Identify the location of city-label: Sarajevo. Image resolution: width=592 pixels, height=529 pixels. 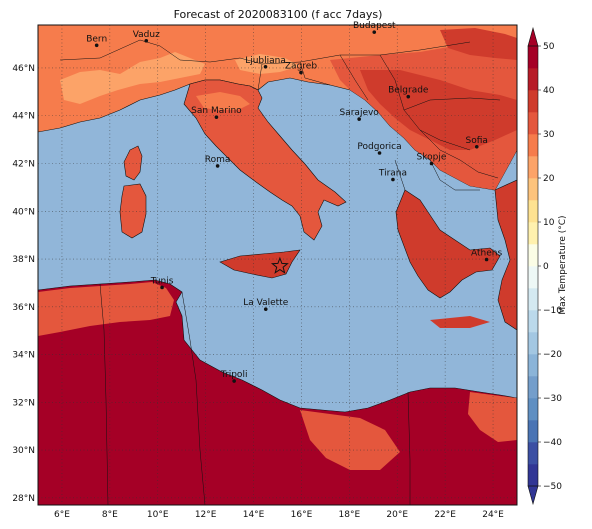
(360, 113).